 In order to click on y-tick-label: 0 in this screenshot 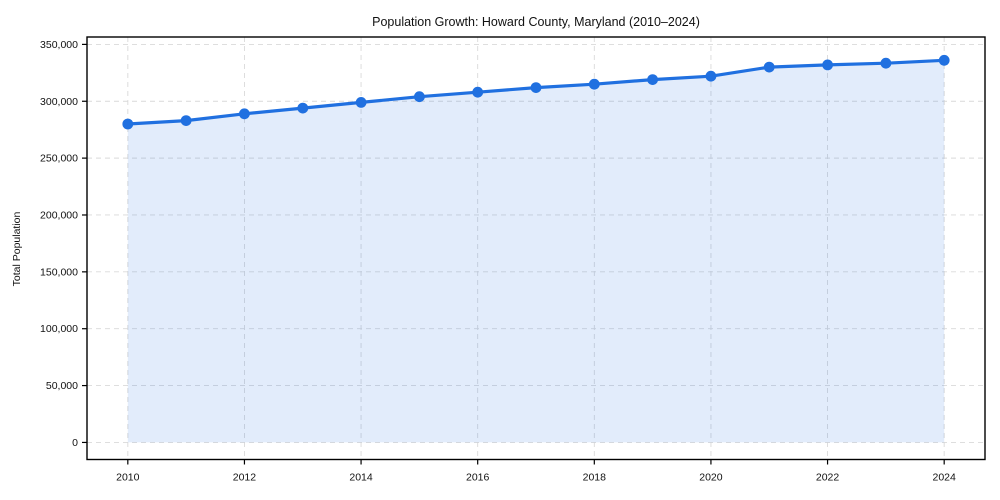, I will do `click(75, 443)`.